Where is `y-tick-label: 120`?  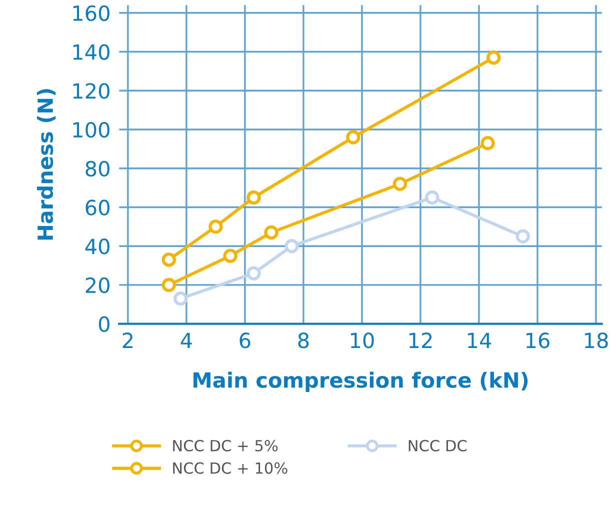
y-tick-label: 120 is located at coordinates (91, 91).